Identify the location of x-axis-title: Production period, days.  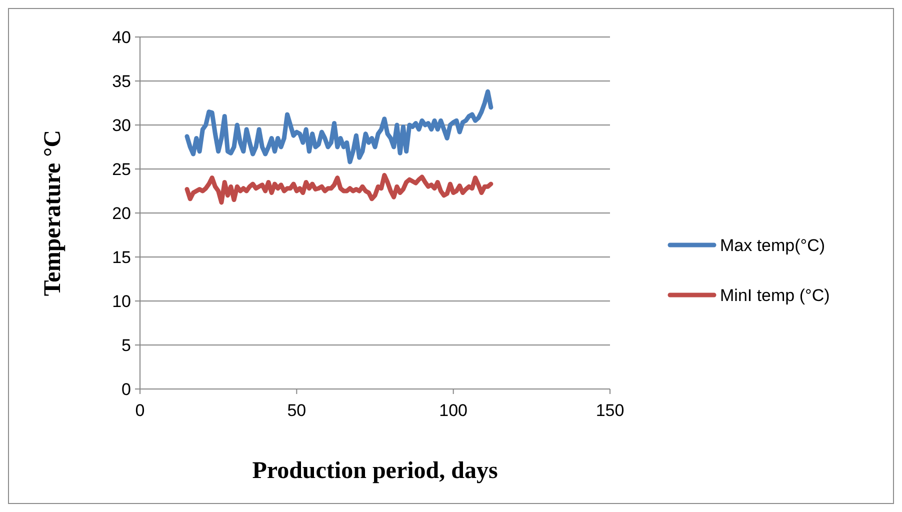
(375, 471).